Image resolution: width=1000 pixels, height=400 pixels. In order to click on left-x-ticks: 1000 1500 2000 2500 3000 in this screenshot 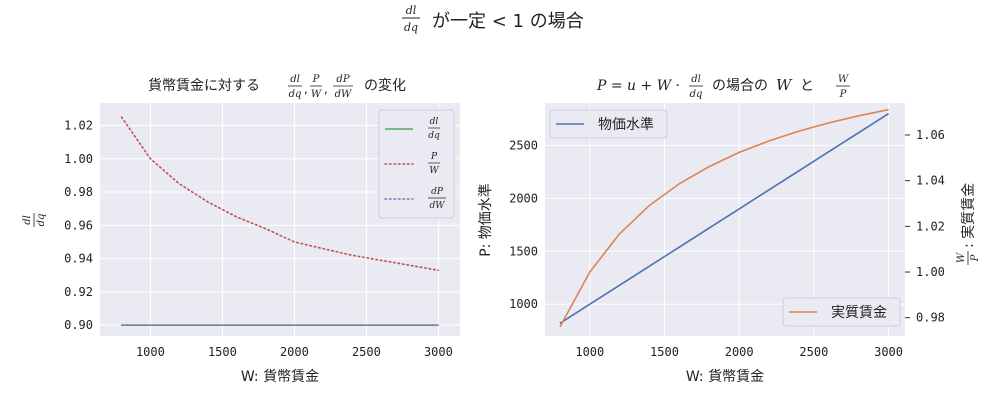, I will do `click(294, 352)`.